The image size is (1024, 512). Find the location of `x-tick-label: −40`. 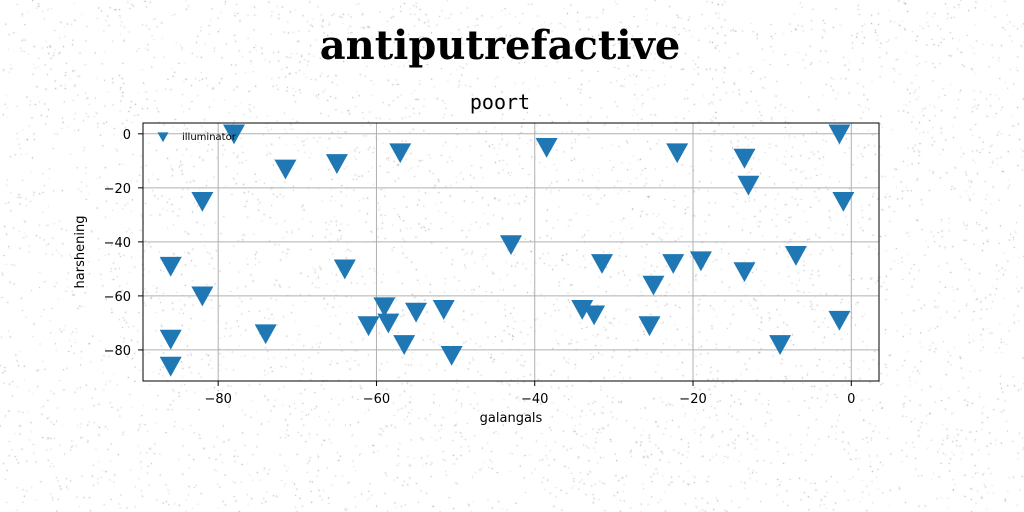

x-tick-label: −40 is located at coordinates (534, 399).